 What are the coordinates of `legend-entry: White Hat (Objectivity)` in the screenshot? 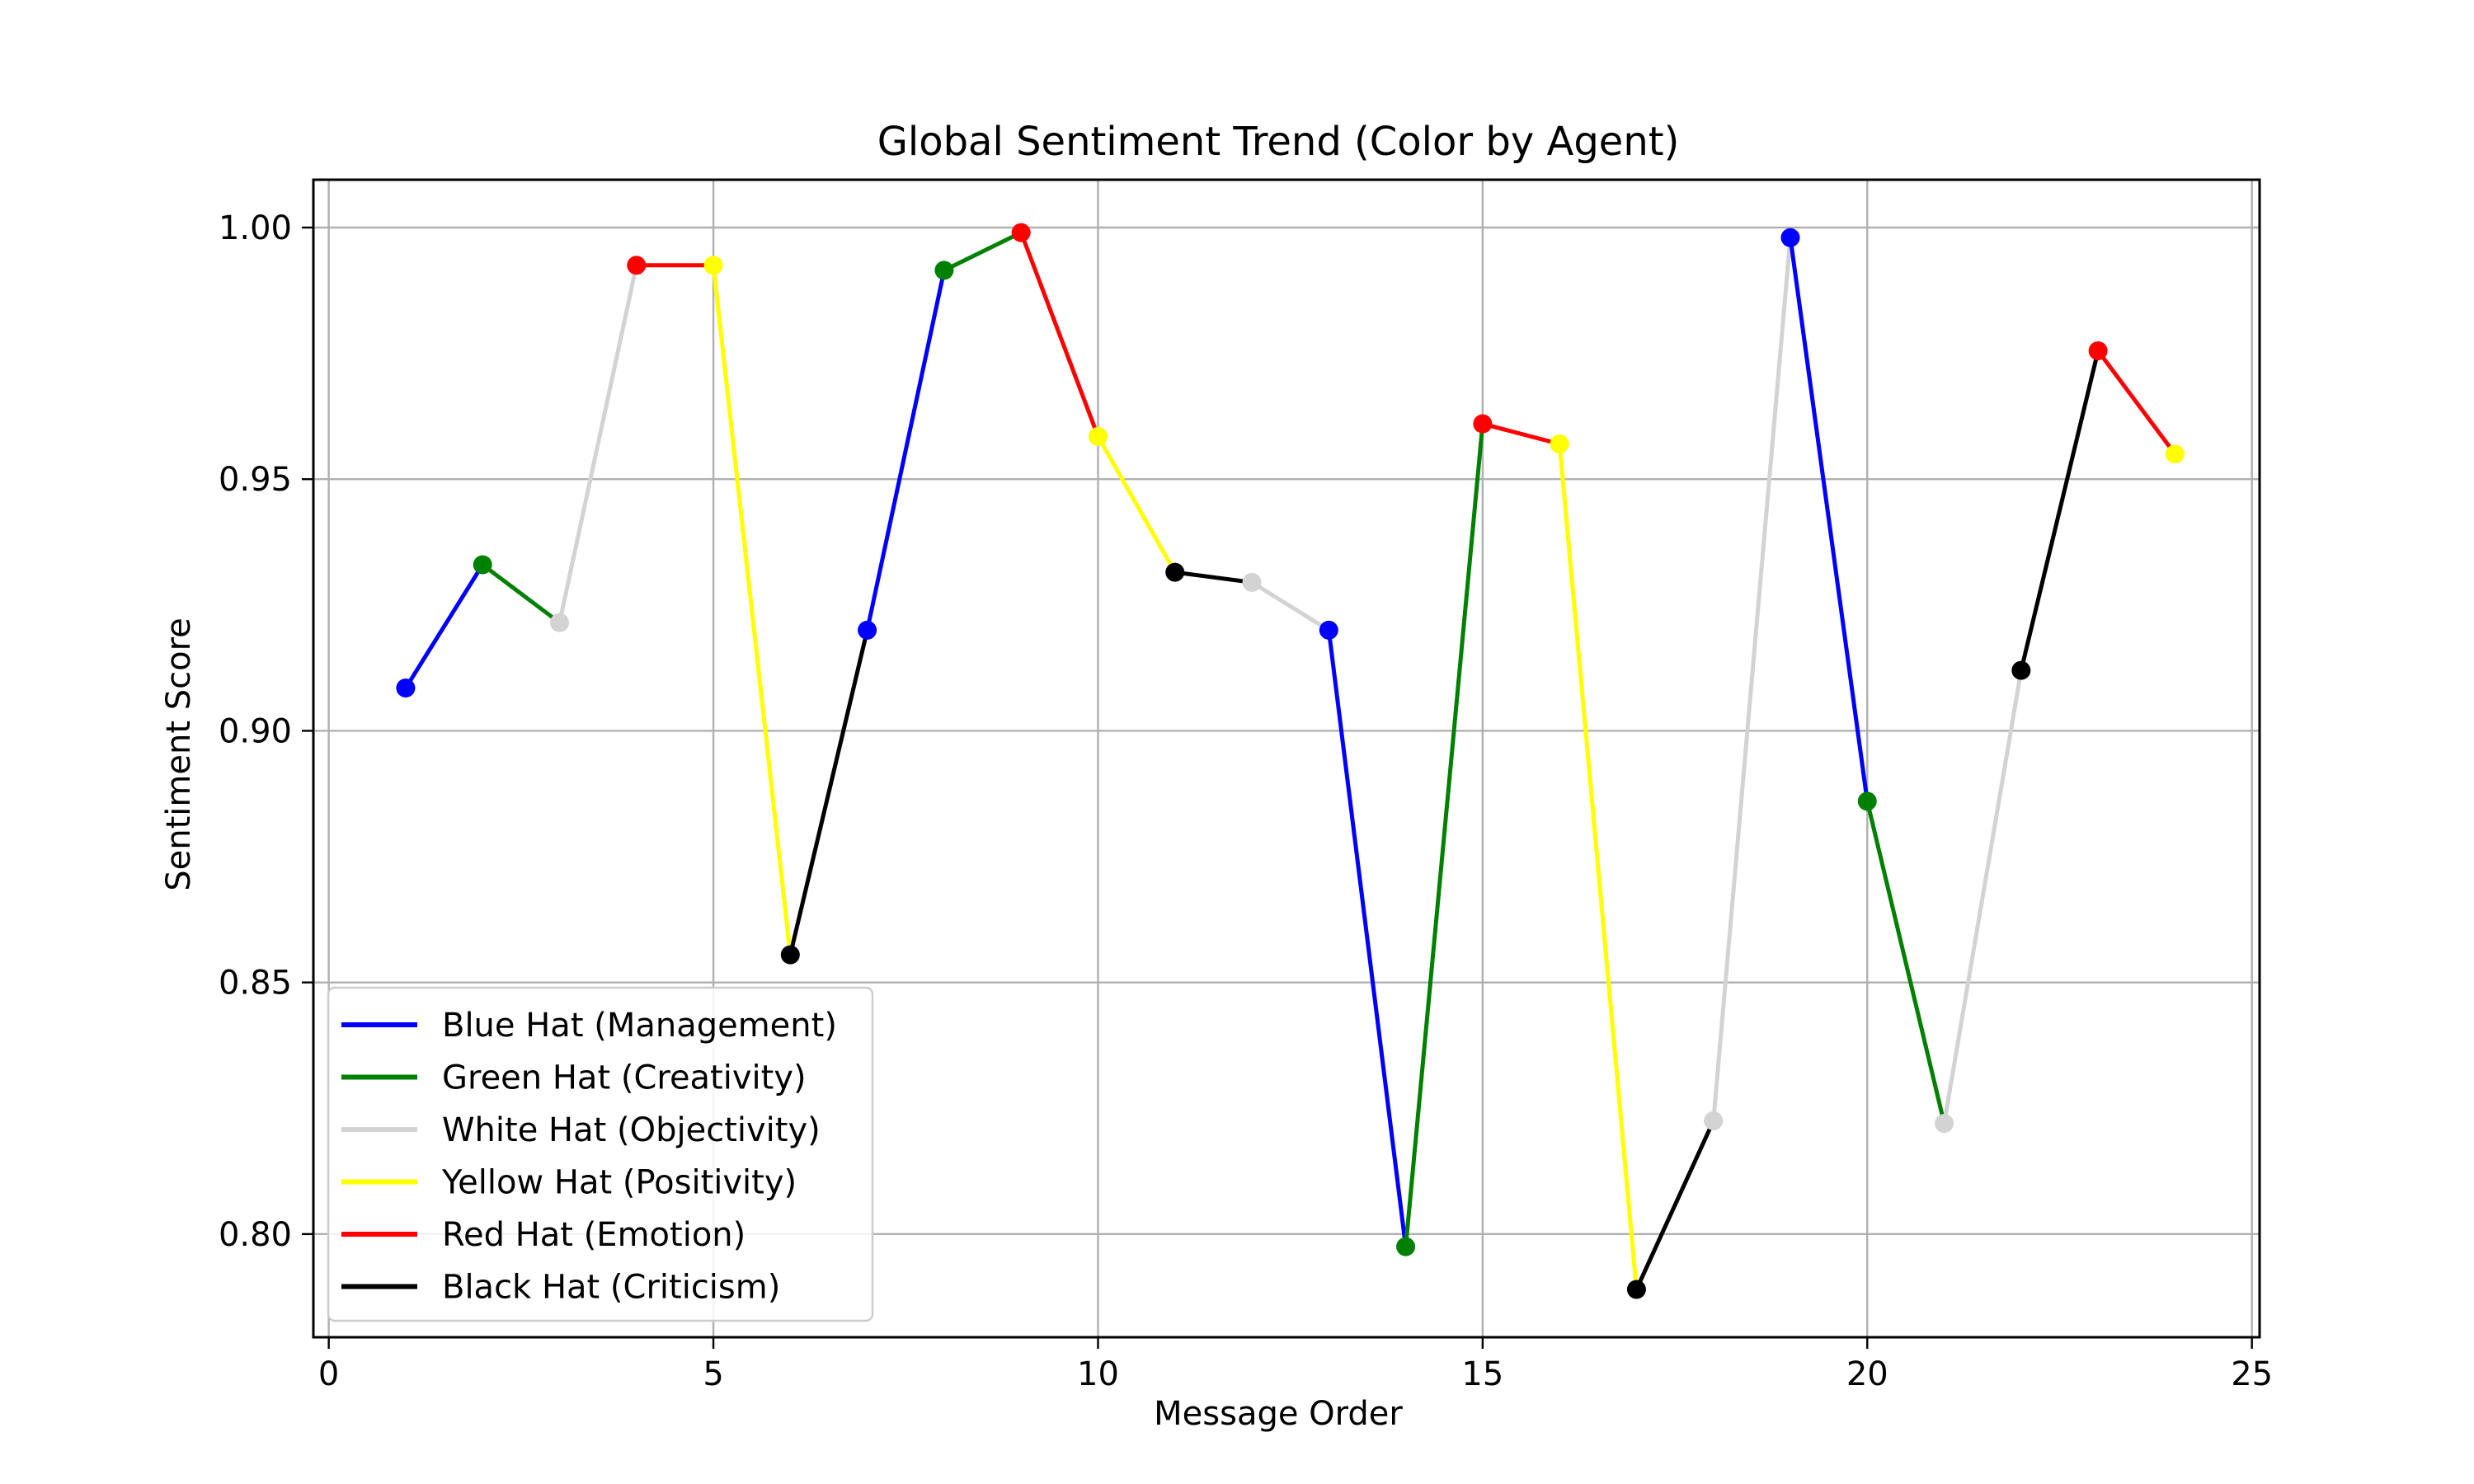 It's located at (631, 1130).